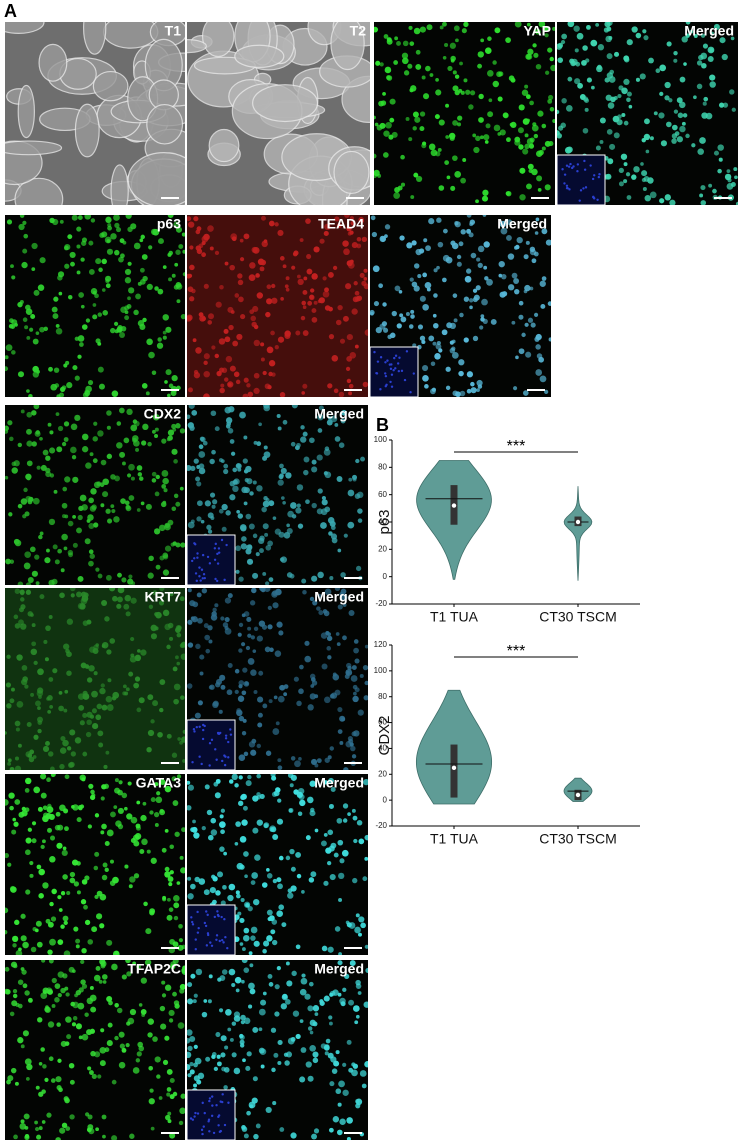  What do you see at coordinates (347, 46) in the screenshot?
I see `cell-colony` at bounding box center [347, 46].